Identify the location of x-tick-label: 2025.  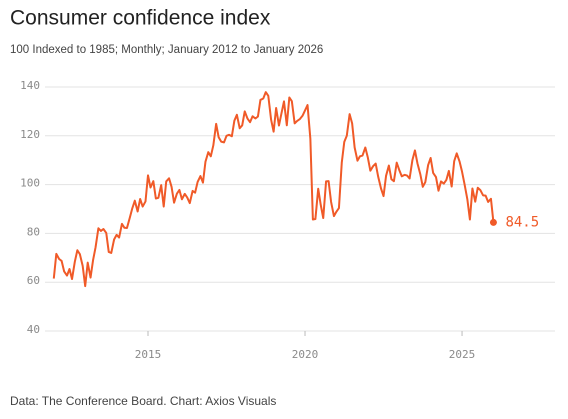
(462, 354).